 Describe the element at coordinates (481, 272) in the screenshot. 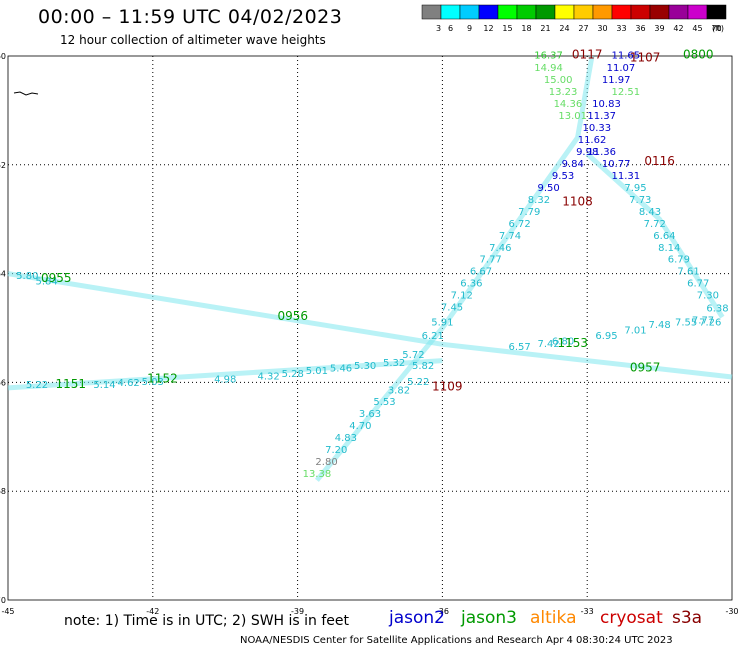

I see `swh-value-label: 6.67` at that location.